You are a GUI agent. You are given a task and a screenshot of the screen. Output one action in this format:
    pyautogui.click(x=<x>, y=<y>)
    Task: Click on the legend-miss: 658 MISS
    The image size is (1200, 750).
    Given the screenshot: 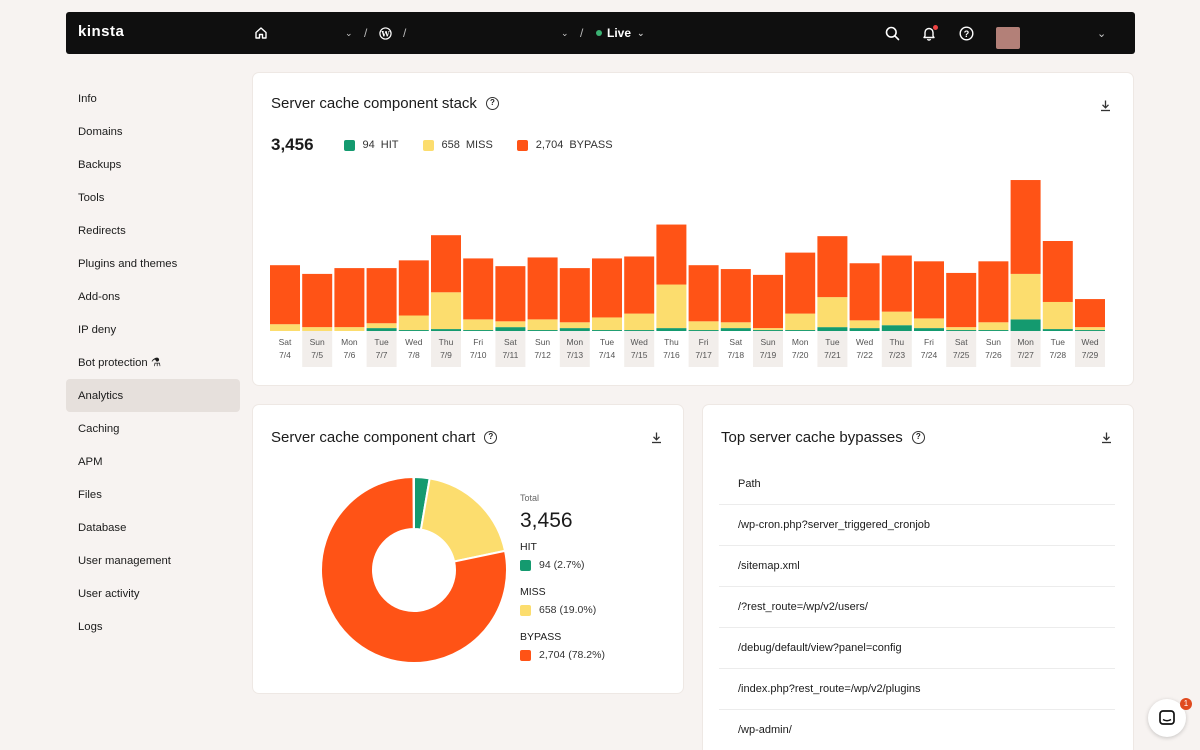 What is the action you would take?
    pyautogui.click(x=457, y=145)
    